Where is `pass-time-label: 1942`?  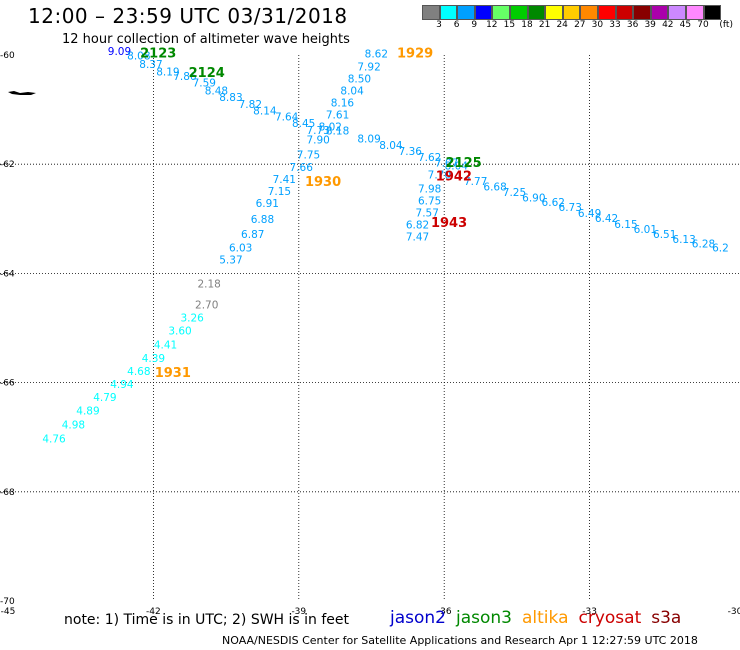
pass-time-label: 1942 is located at coordinates (454, 177).